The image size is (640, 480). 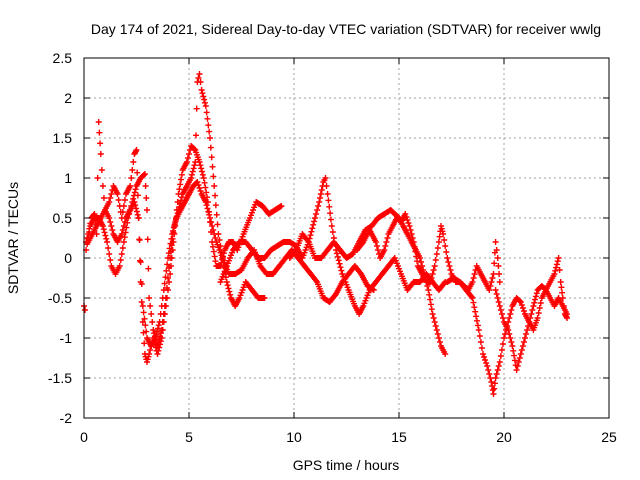 I want to click on y-tick-label: 1, so click(x=68, y=178).